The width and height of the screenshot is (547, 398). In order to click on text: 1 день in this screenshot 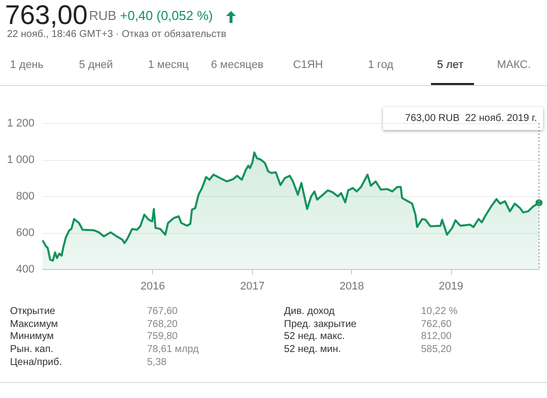, I will do `click(27, 65)`.